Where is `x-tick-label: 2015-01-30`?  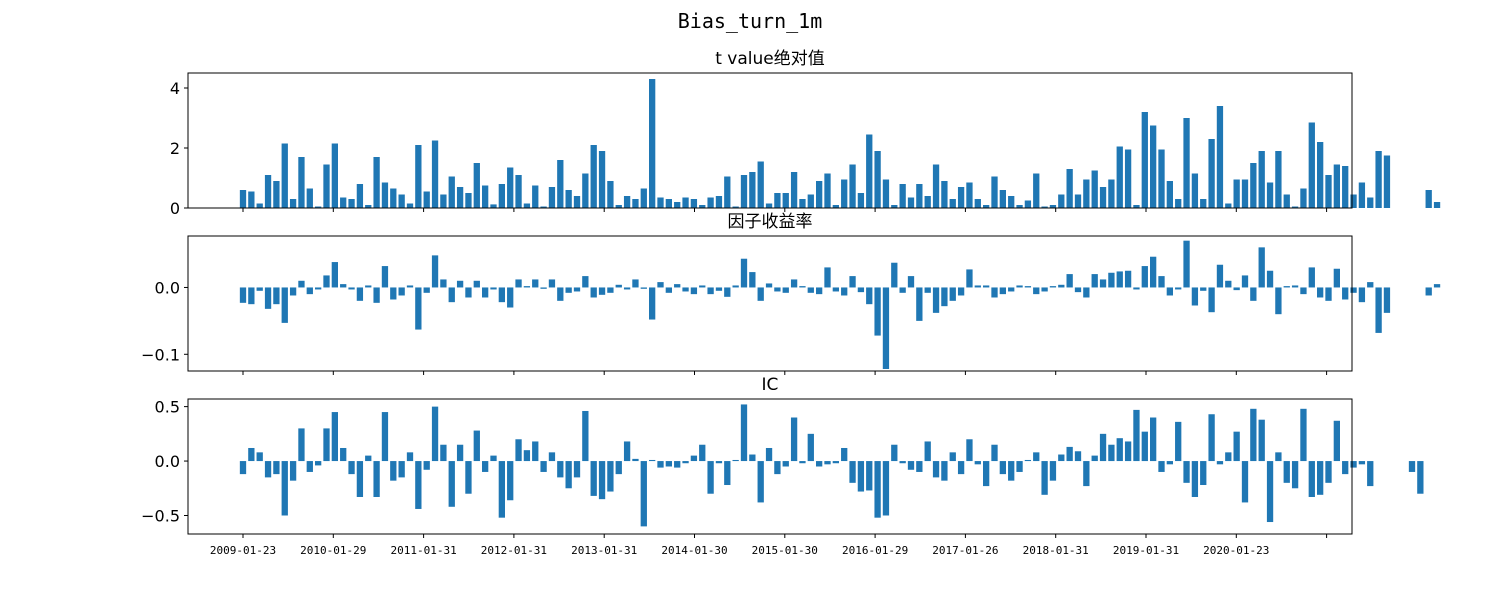 x-tick-label: 2015-01-30 is located at coordinates (785, 550).